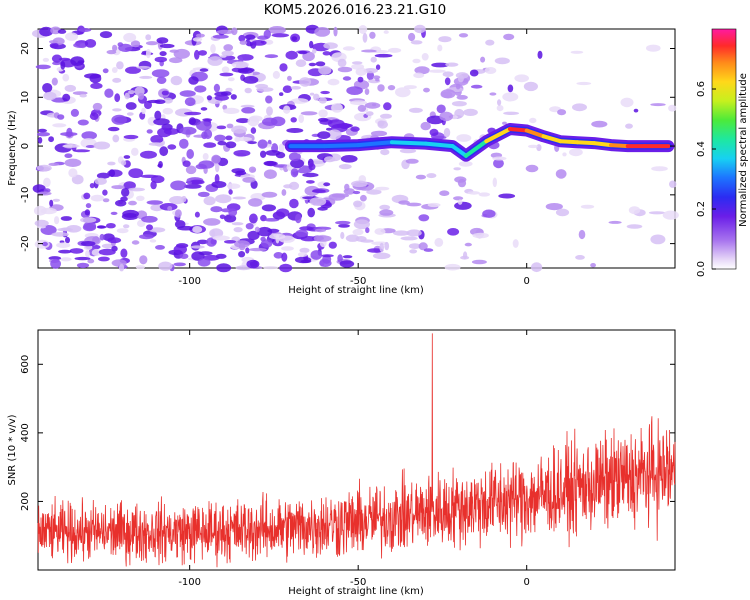 This screenshot has height=600, width=750. What do you see at coordinates (25, 432) in the screenshot?
I see `snr-y-tick-label: 400` at bounding box center [25, 432].